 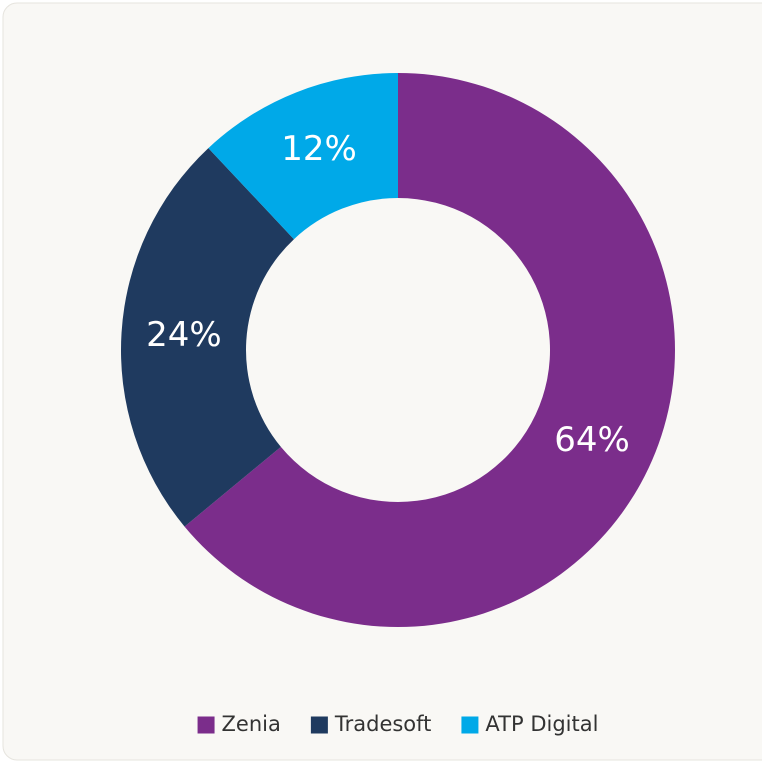 I want to click on data-label: 64%, so click(x=592, y=440).